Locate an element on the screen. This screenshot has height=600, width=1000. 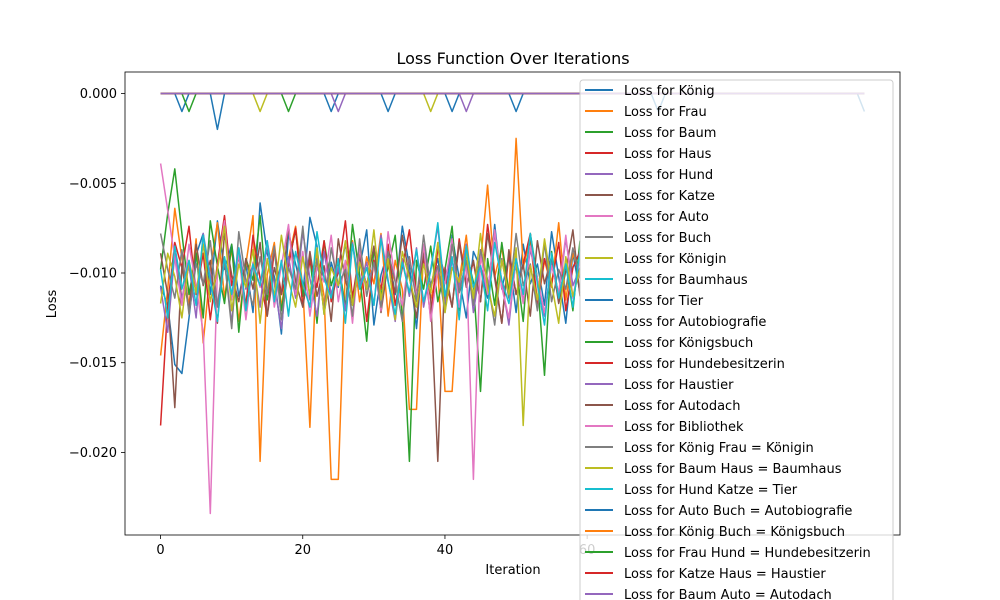
legend-label: Loss for König is located at coordinates (669, 91).